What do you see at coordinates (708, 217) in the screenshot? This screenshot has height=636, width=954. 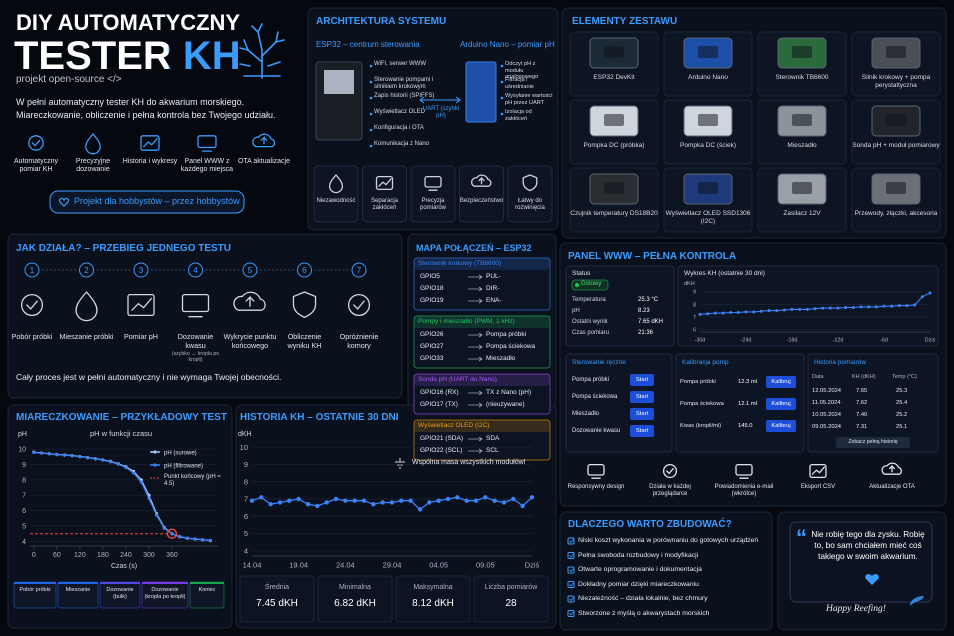 I see `component-label: Wyświetlacz OLED SSD1306 (I2C)` at bounding box center [708, 217].